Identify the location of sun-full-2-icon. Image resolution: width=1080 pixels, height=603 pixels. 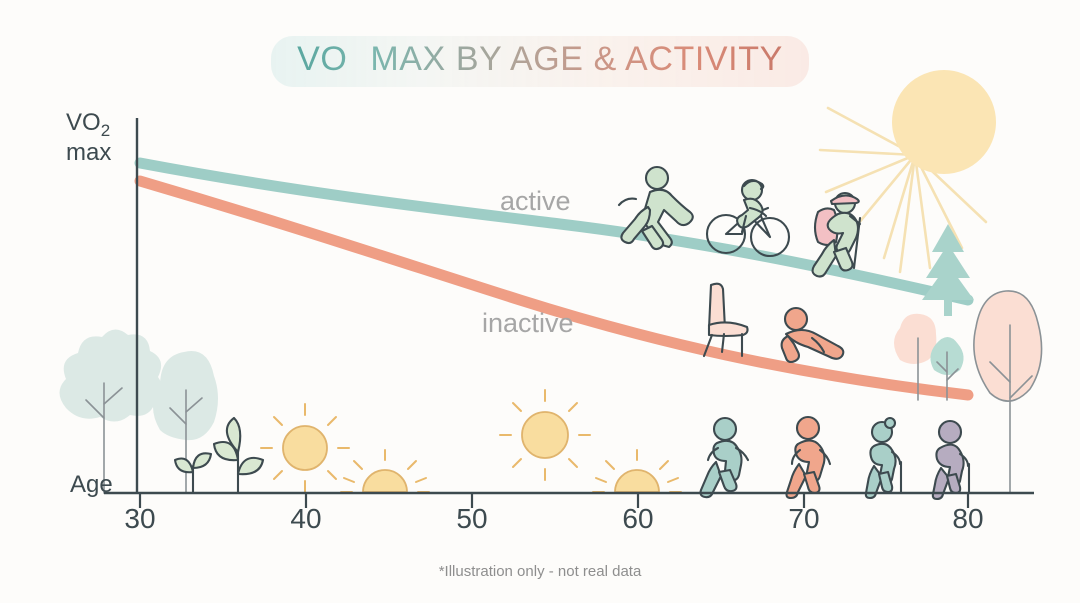
(545, 435).